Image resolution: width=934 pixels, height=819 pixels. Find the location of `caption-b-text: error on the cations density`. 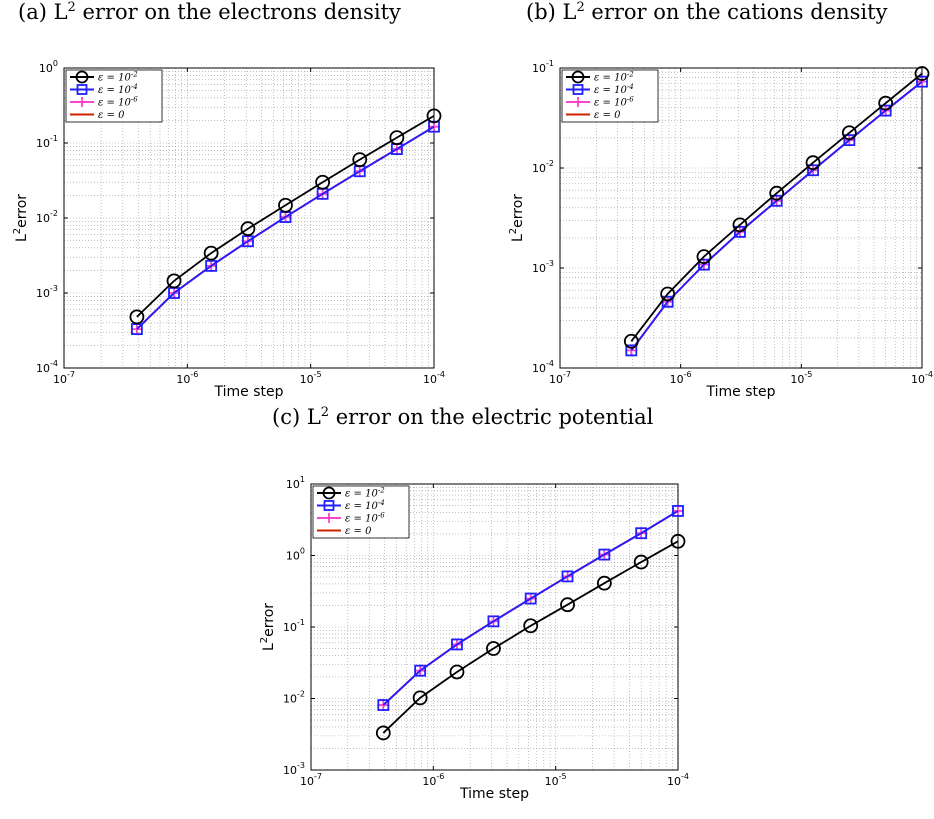

caption-b-text: error on the cations density is located at coordinates (736, 12).